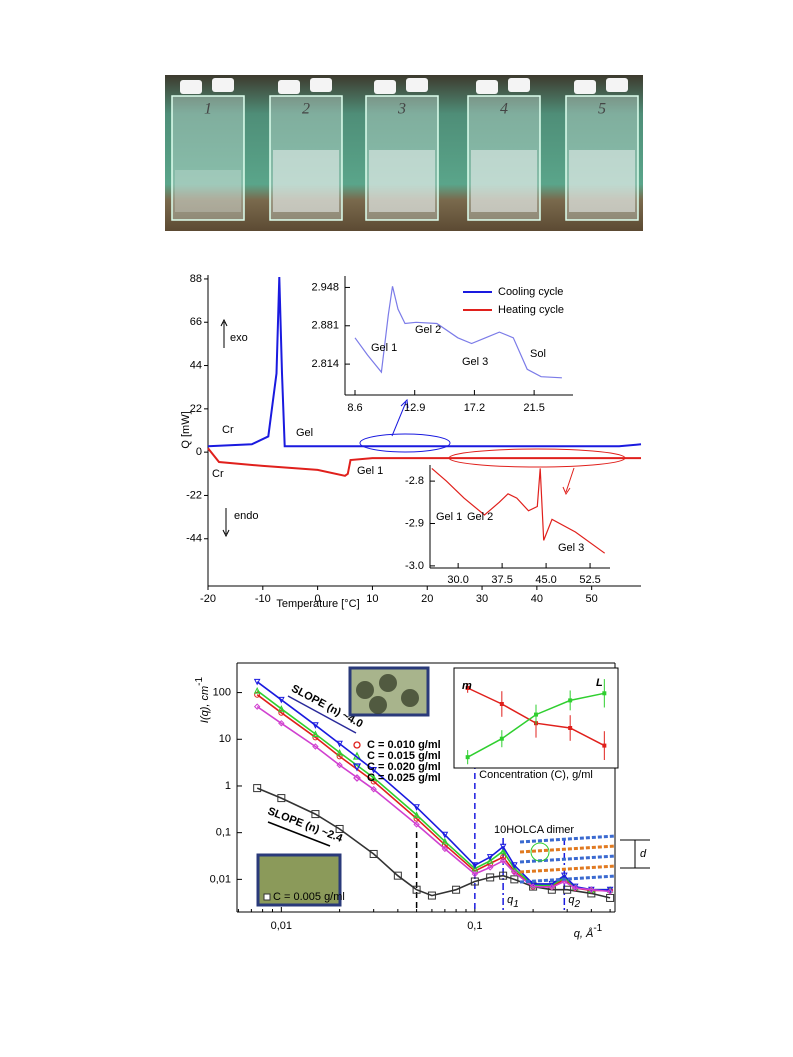  Describe the element at coordinates (501, 580) in the screenshot. I see `x-tick-label: 37.5` at that location.